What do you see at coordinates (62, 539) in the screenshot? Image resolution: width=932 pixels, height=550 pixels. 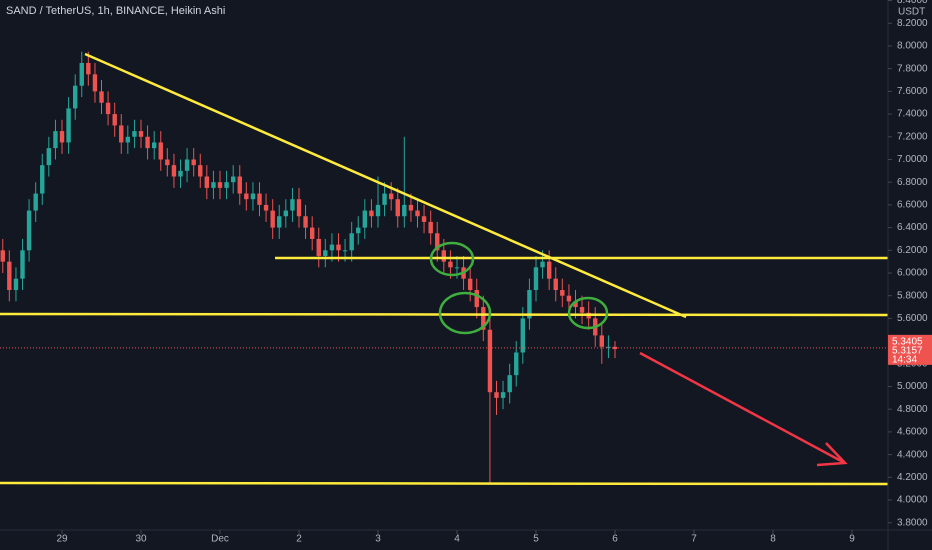 I see `x-tick-label: 29` at bounding box center [62, 539].